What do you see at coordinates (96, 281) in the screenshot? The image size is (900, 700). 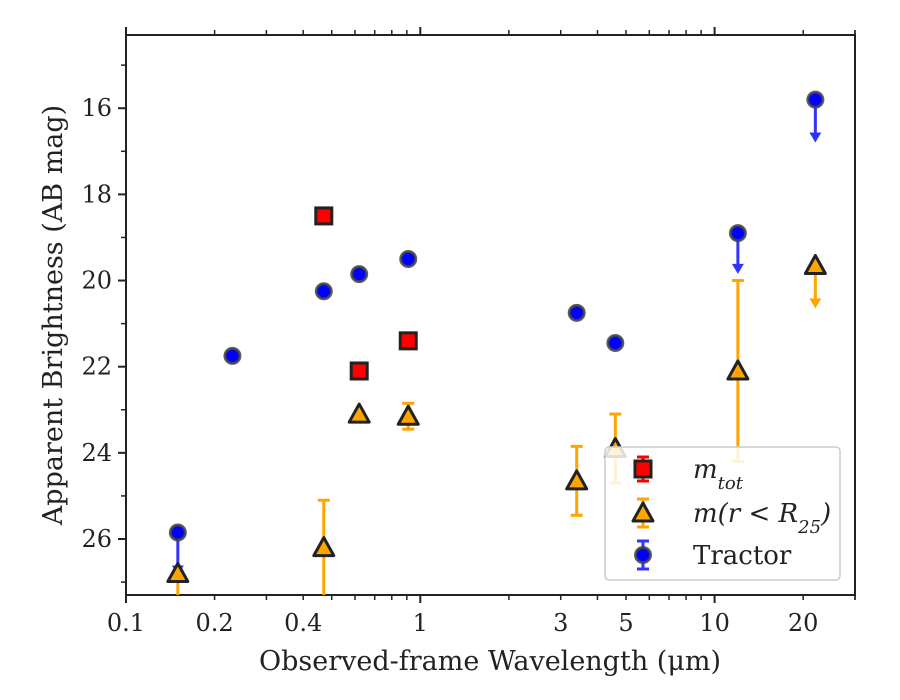 I see `y-tick-label: 20` at bounding box center [96, 281].